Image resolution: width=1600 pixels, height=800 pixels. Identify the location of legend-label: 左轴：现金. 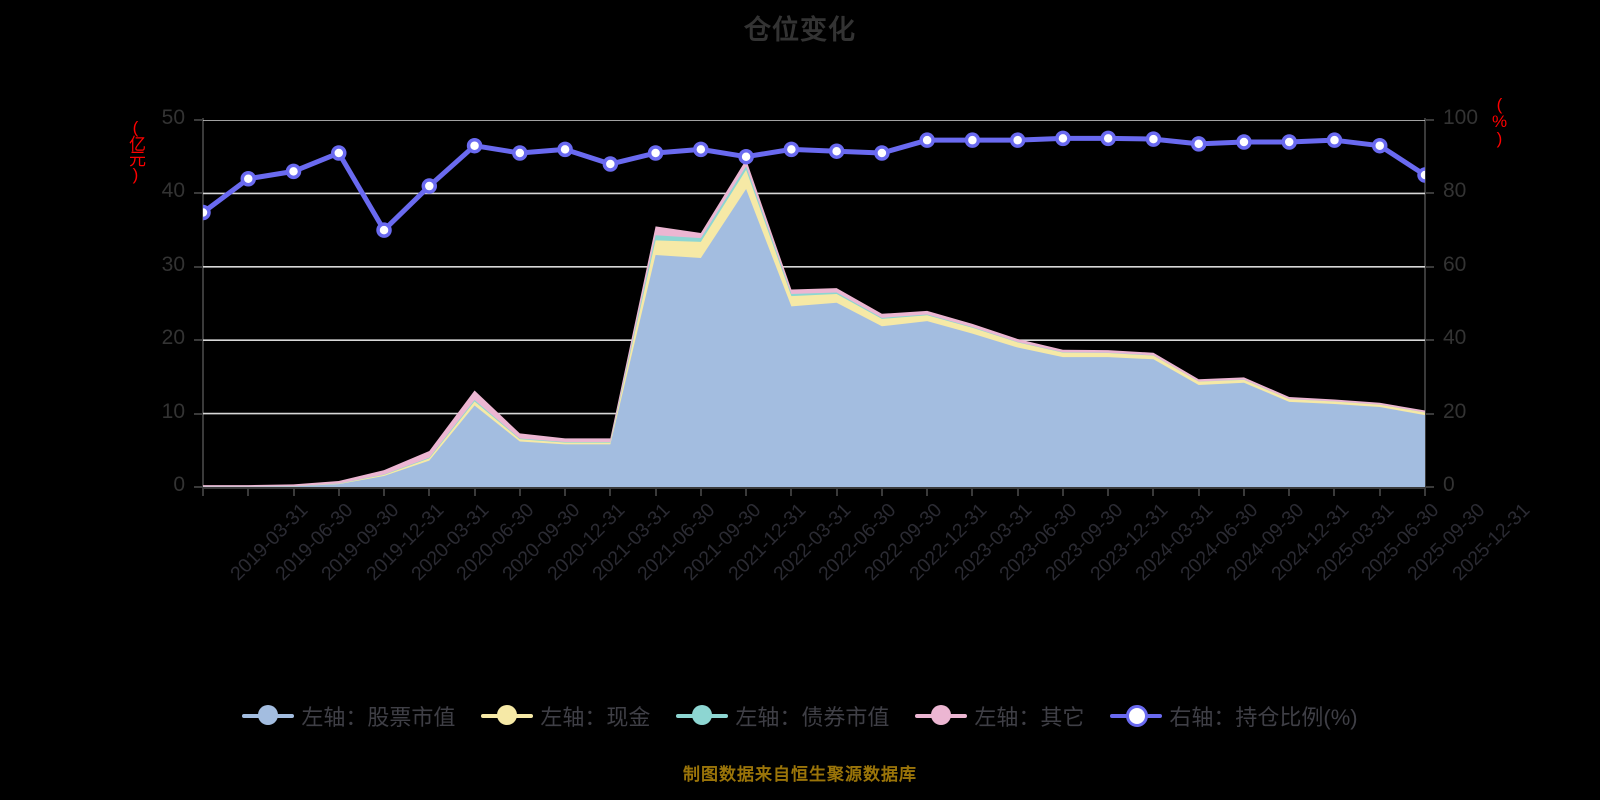
(595, 717).